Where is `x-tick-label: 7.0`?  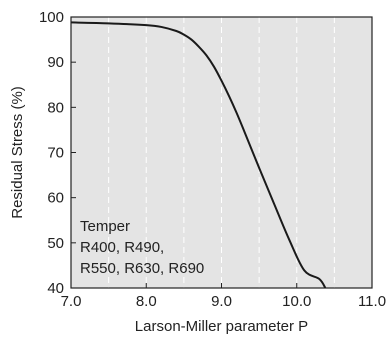 x-tick-label: 7.0 is located at coordinates (71, 301).